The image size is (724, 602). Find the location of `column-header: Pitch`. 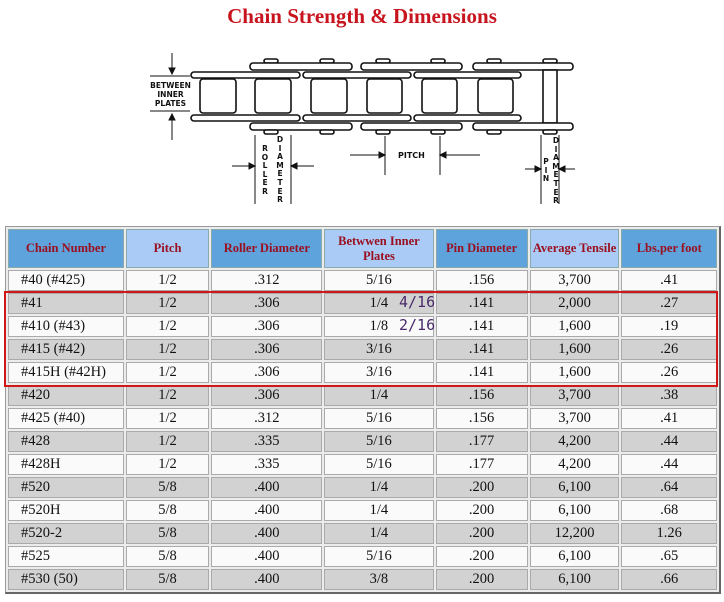

column-header: Pitch is located at coordinates (167, 248).